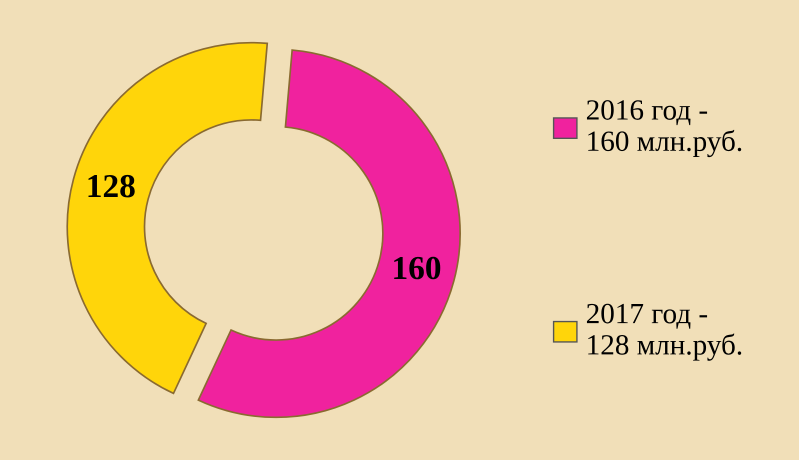  I want to click on data-label: 128, so click(111, 186).